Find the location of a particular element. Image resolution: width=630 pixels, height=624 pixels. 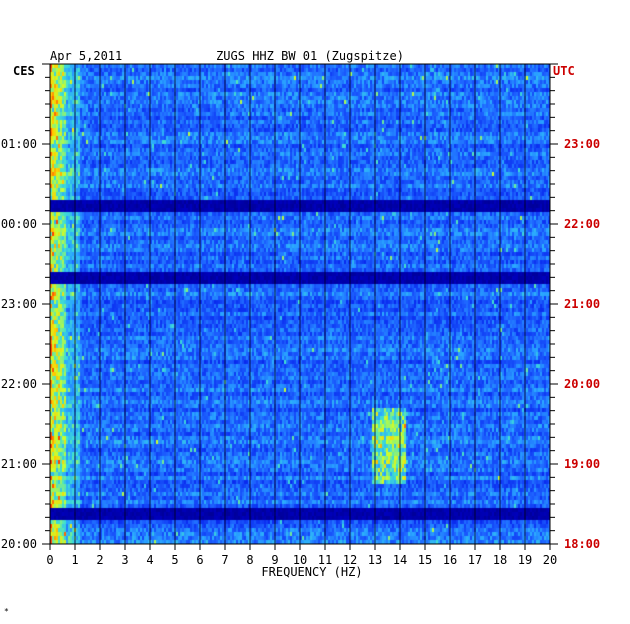

left-axis-tick-label: 23:00 is located at coordinates (19, 304).